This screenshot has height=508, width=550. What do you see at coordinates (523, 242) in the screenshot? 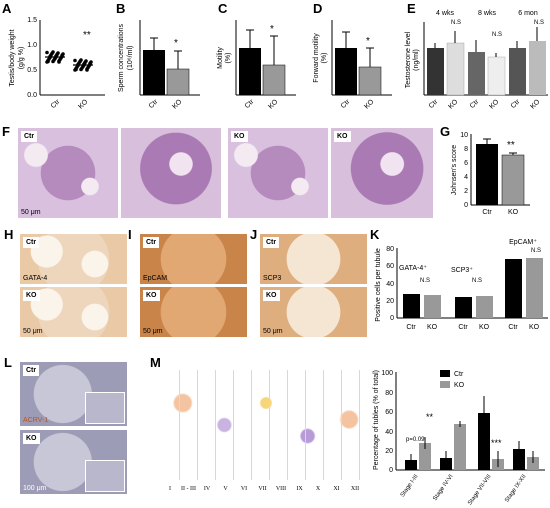
I see `svg-text: EpCAM⁺` at bounding box center [523, 242].